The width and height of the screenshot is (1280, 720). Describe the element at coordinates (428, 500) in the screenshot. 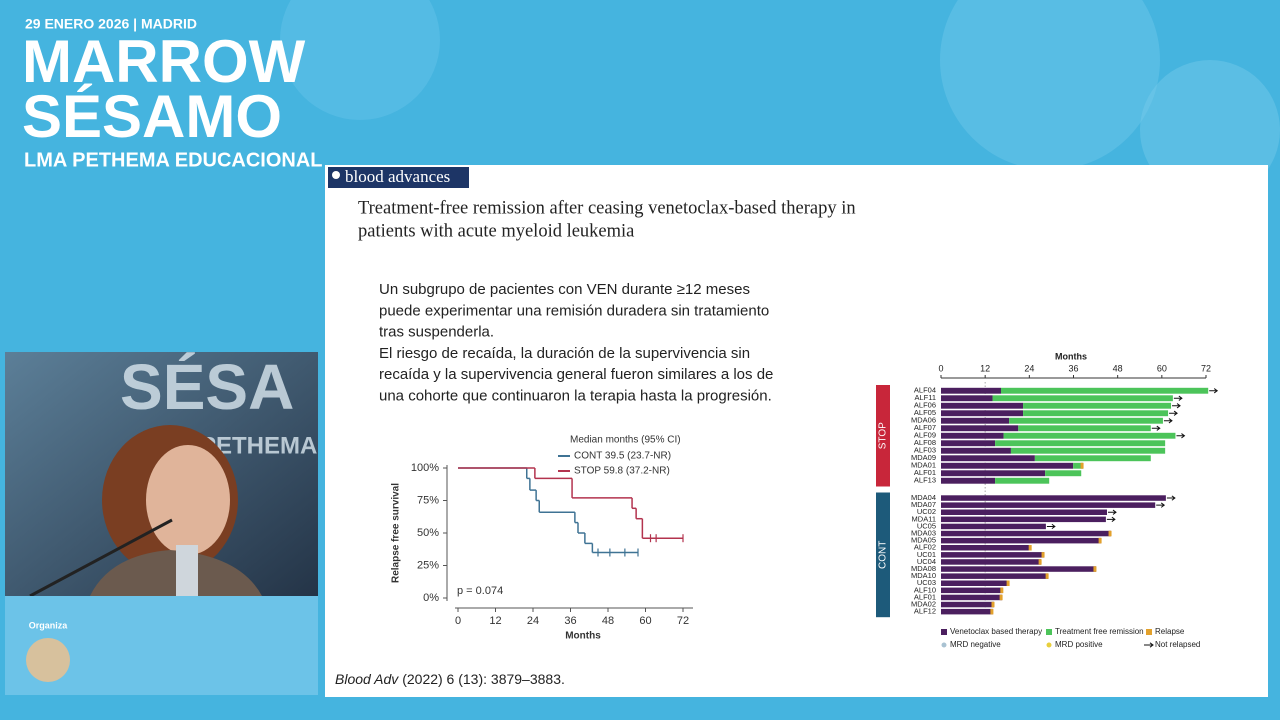

I see `y-tick-label: 75%` at that location.